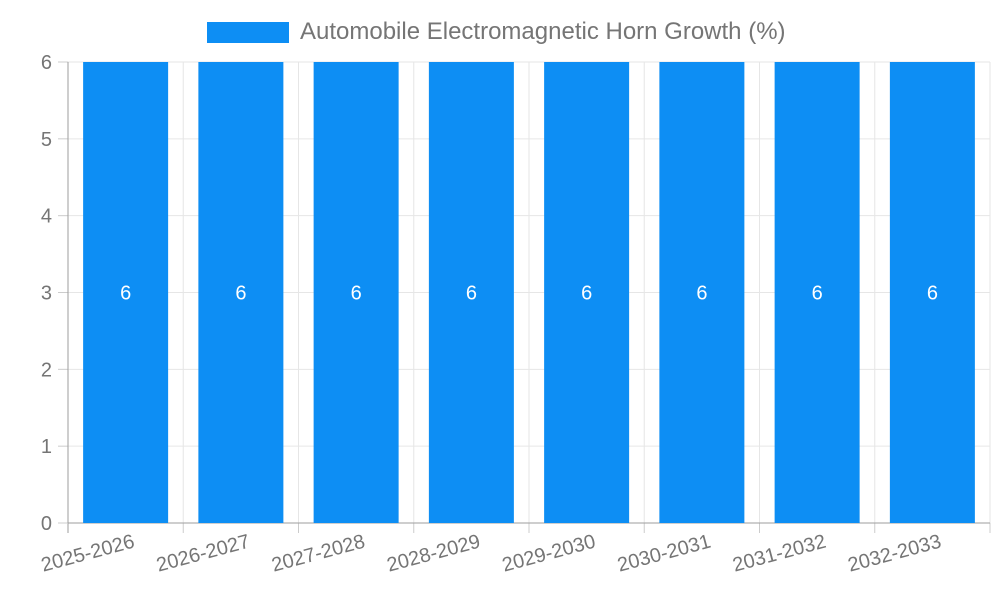 The height and width of the screenshot is (600, 1000). What do you see at coordinates (779, 554) in the screenshot?
I see `x-tick-label: 2031-2032` at bounding box center [779, 554].